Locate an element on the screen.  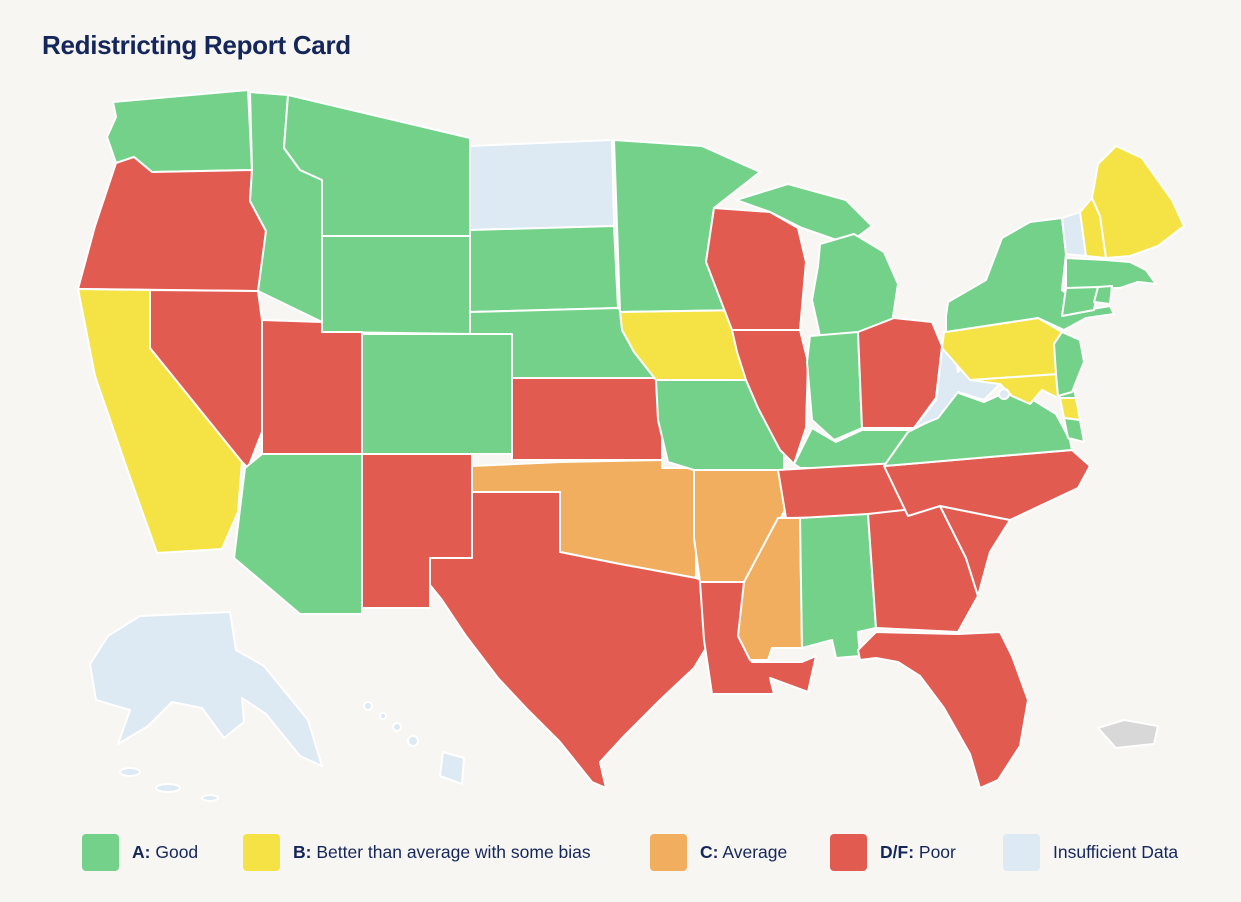
state-new-jersey is located at coordinates (1069, 364).